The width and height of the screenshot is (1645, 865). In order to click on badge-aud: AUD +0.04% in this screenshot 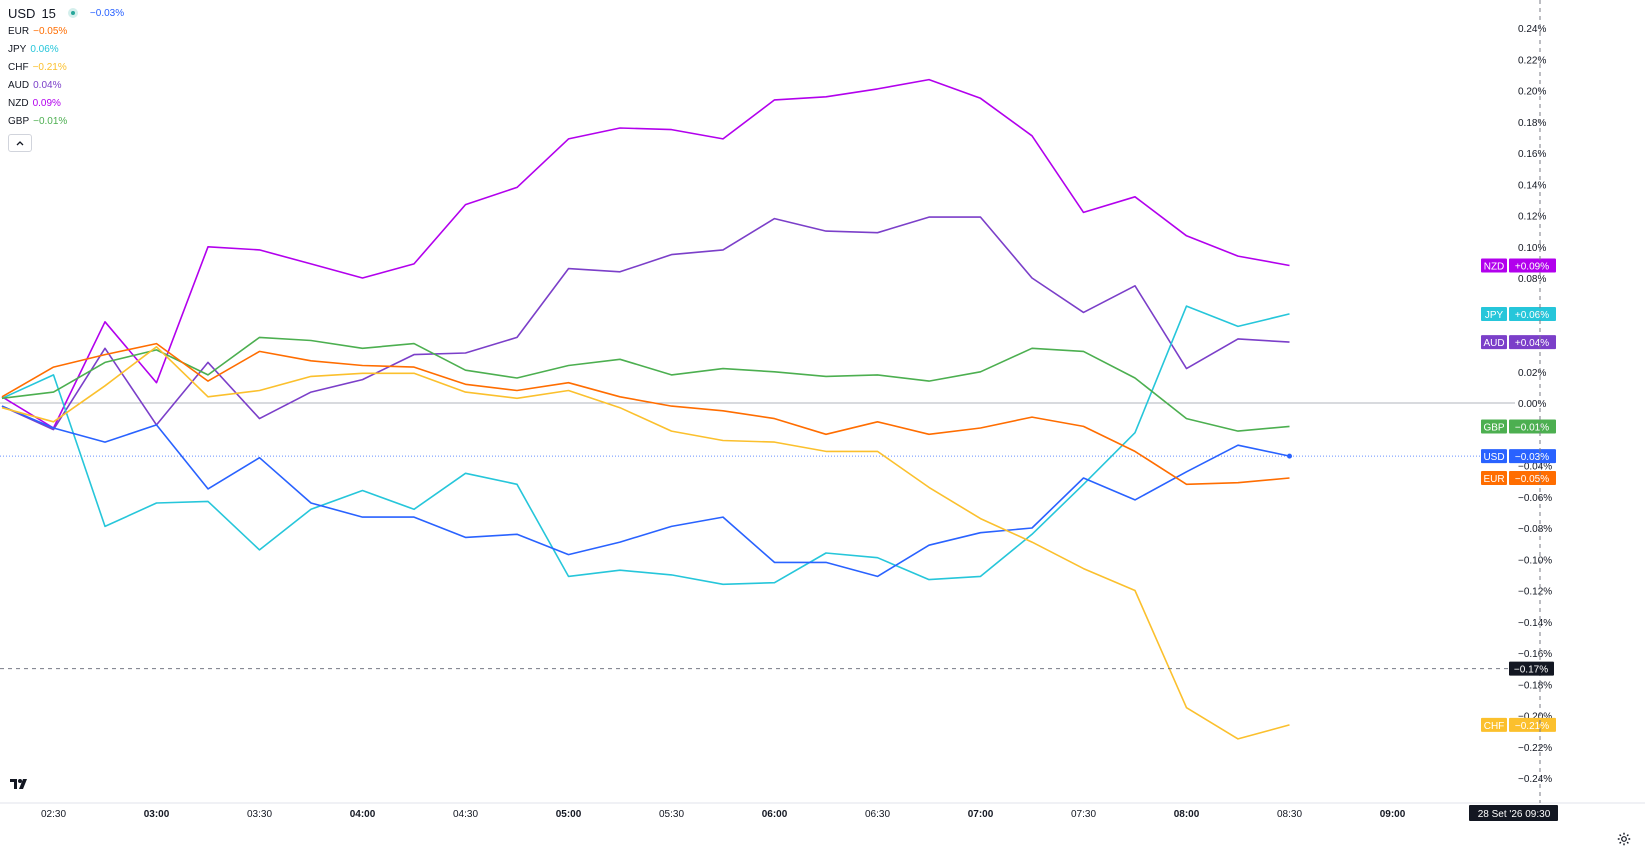, I will do `click(1518, 342)`.